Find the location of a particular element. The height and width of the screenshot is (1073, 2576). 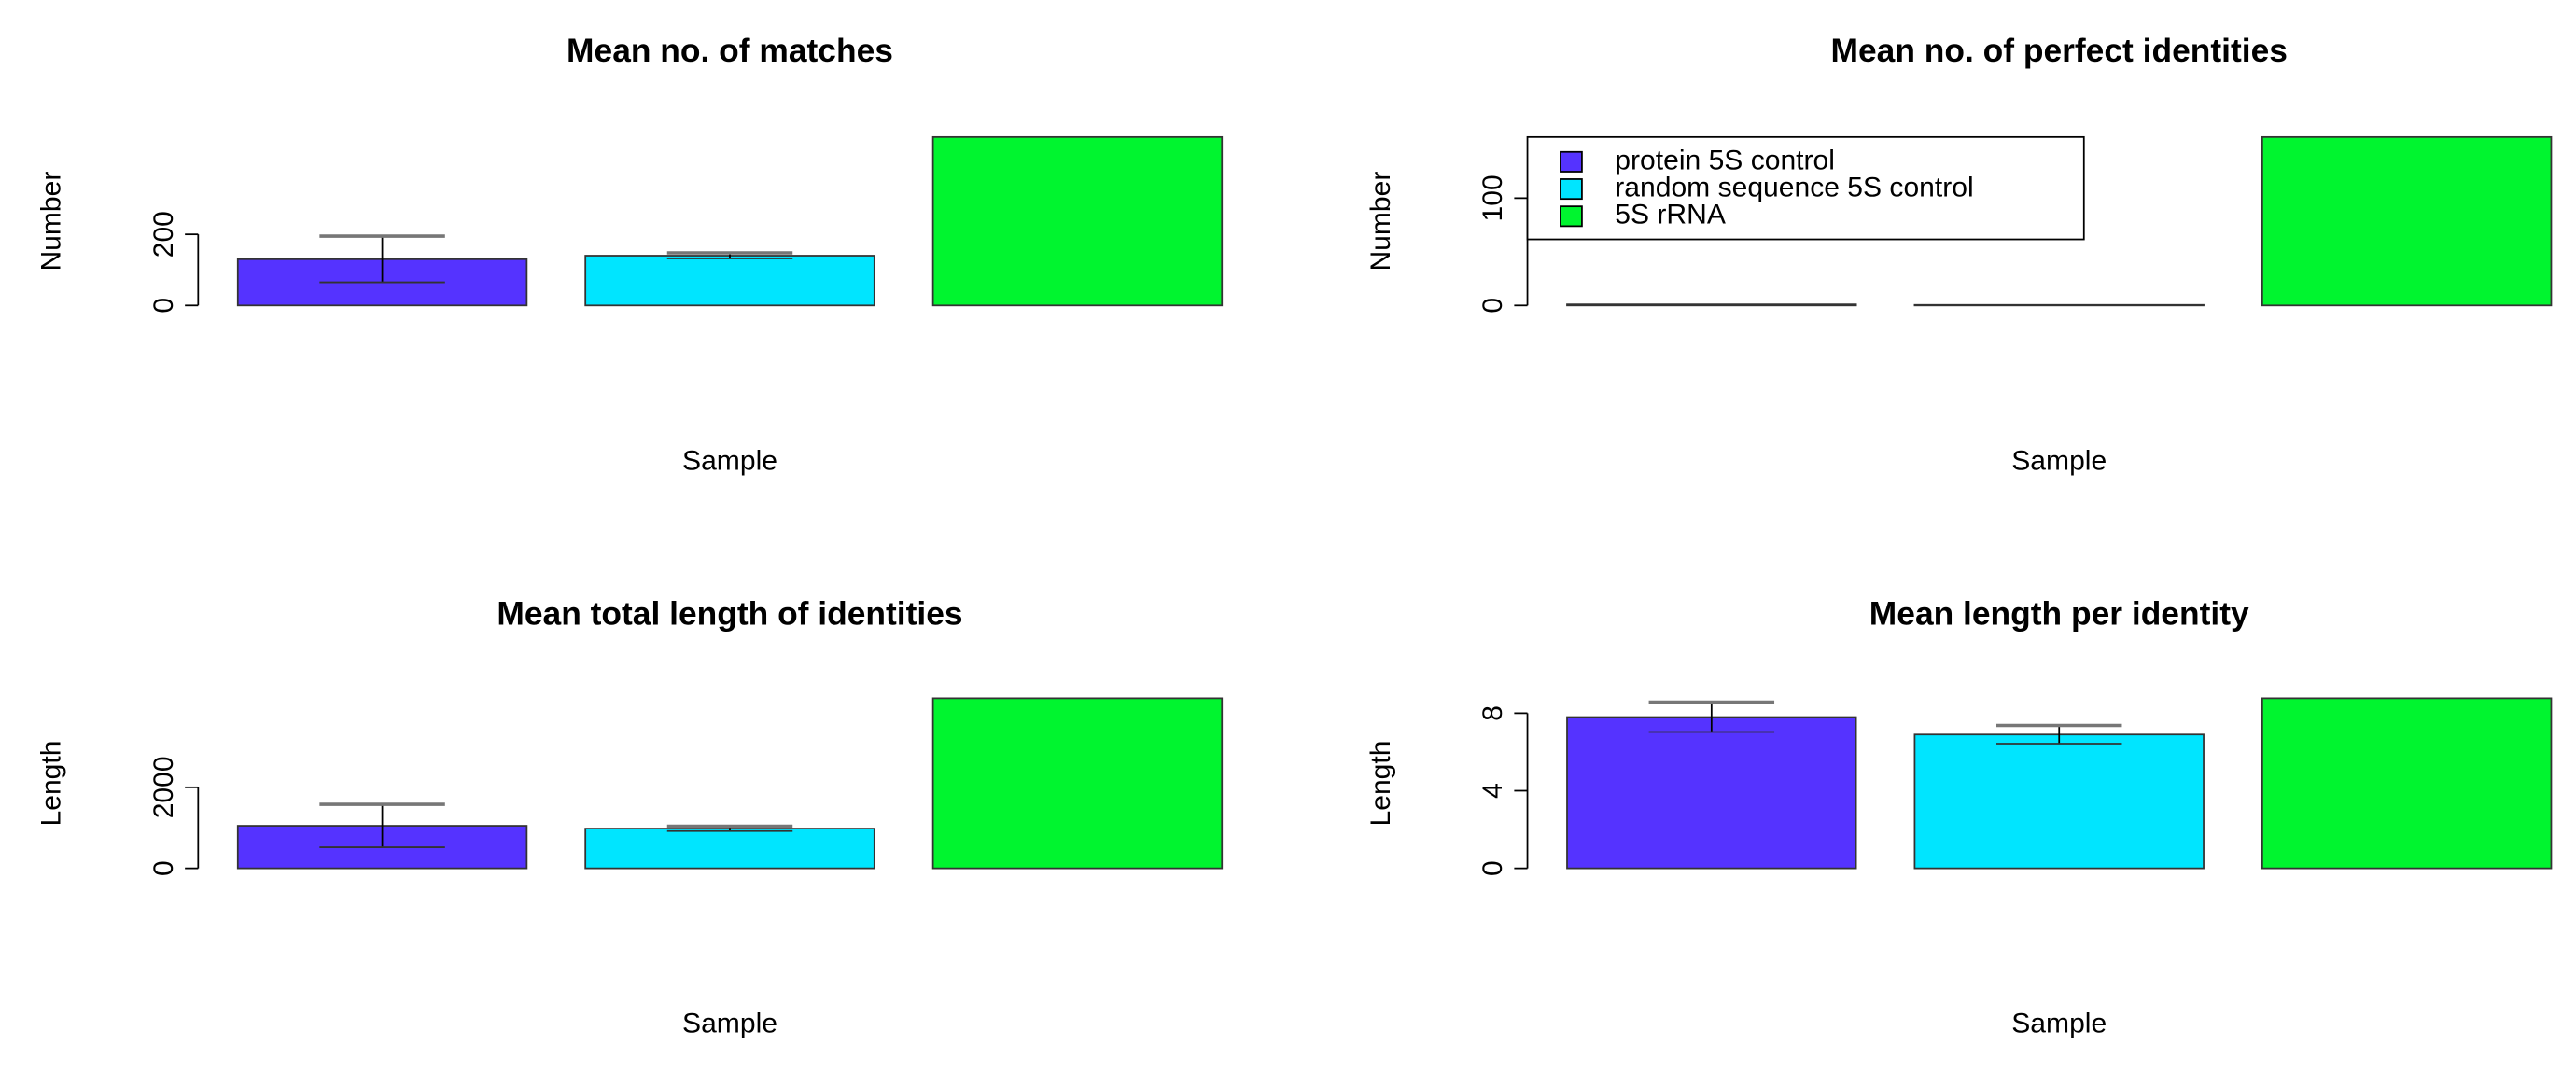

legend-label: 5S rRNA is located at coordinates (1670, 215).